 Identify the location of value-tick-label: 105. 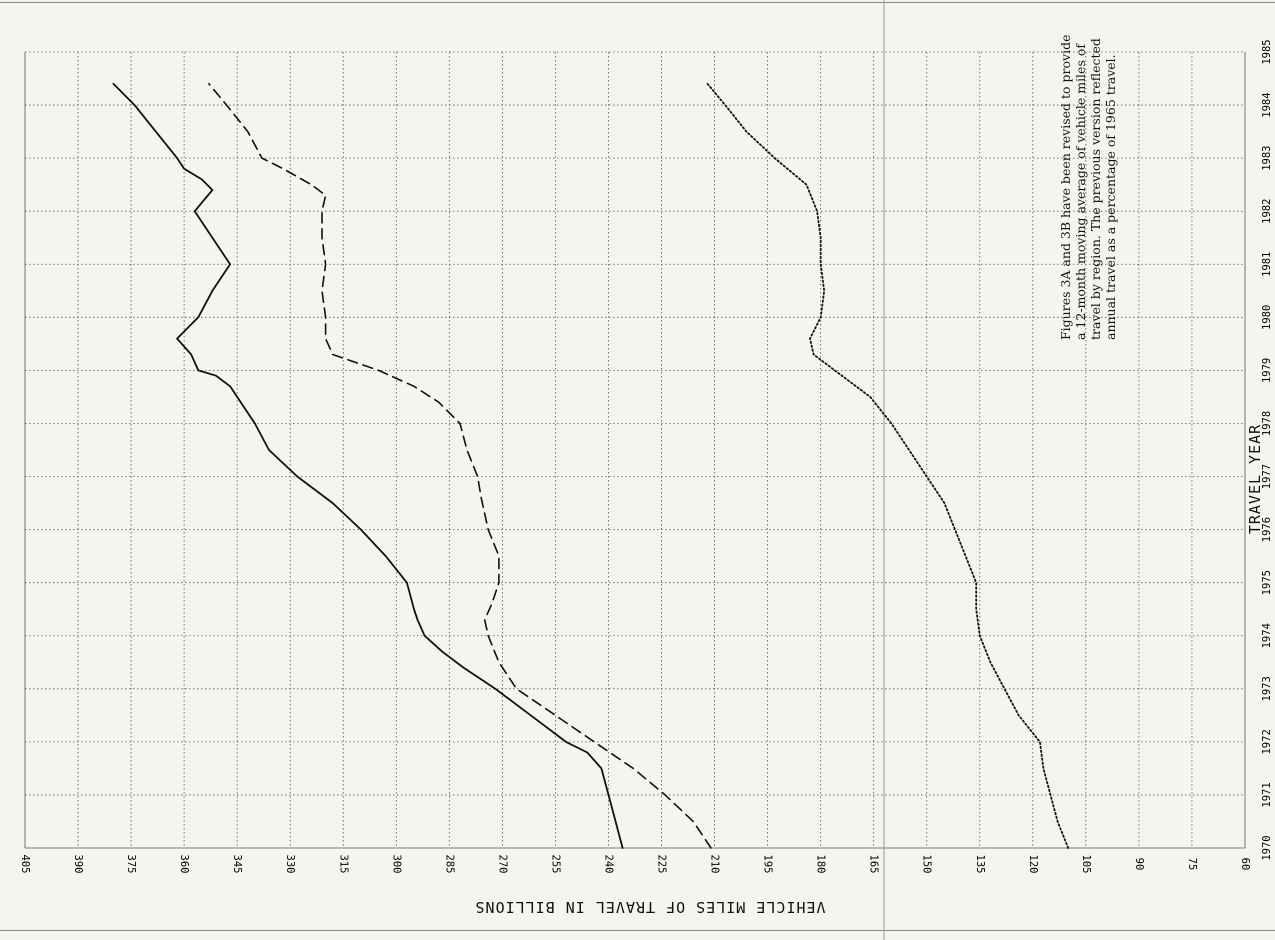
(1086, 864).